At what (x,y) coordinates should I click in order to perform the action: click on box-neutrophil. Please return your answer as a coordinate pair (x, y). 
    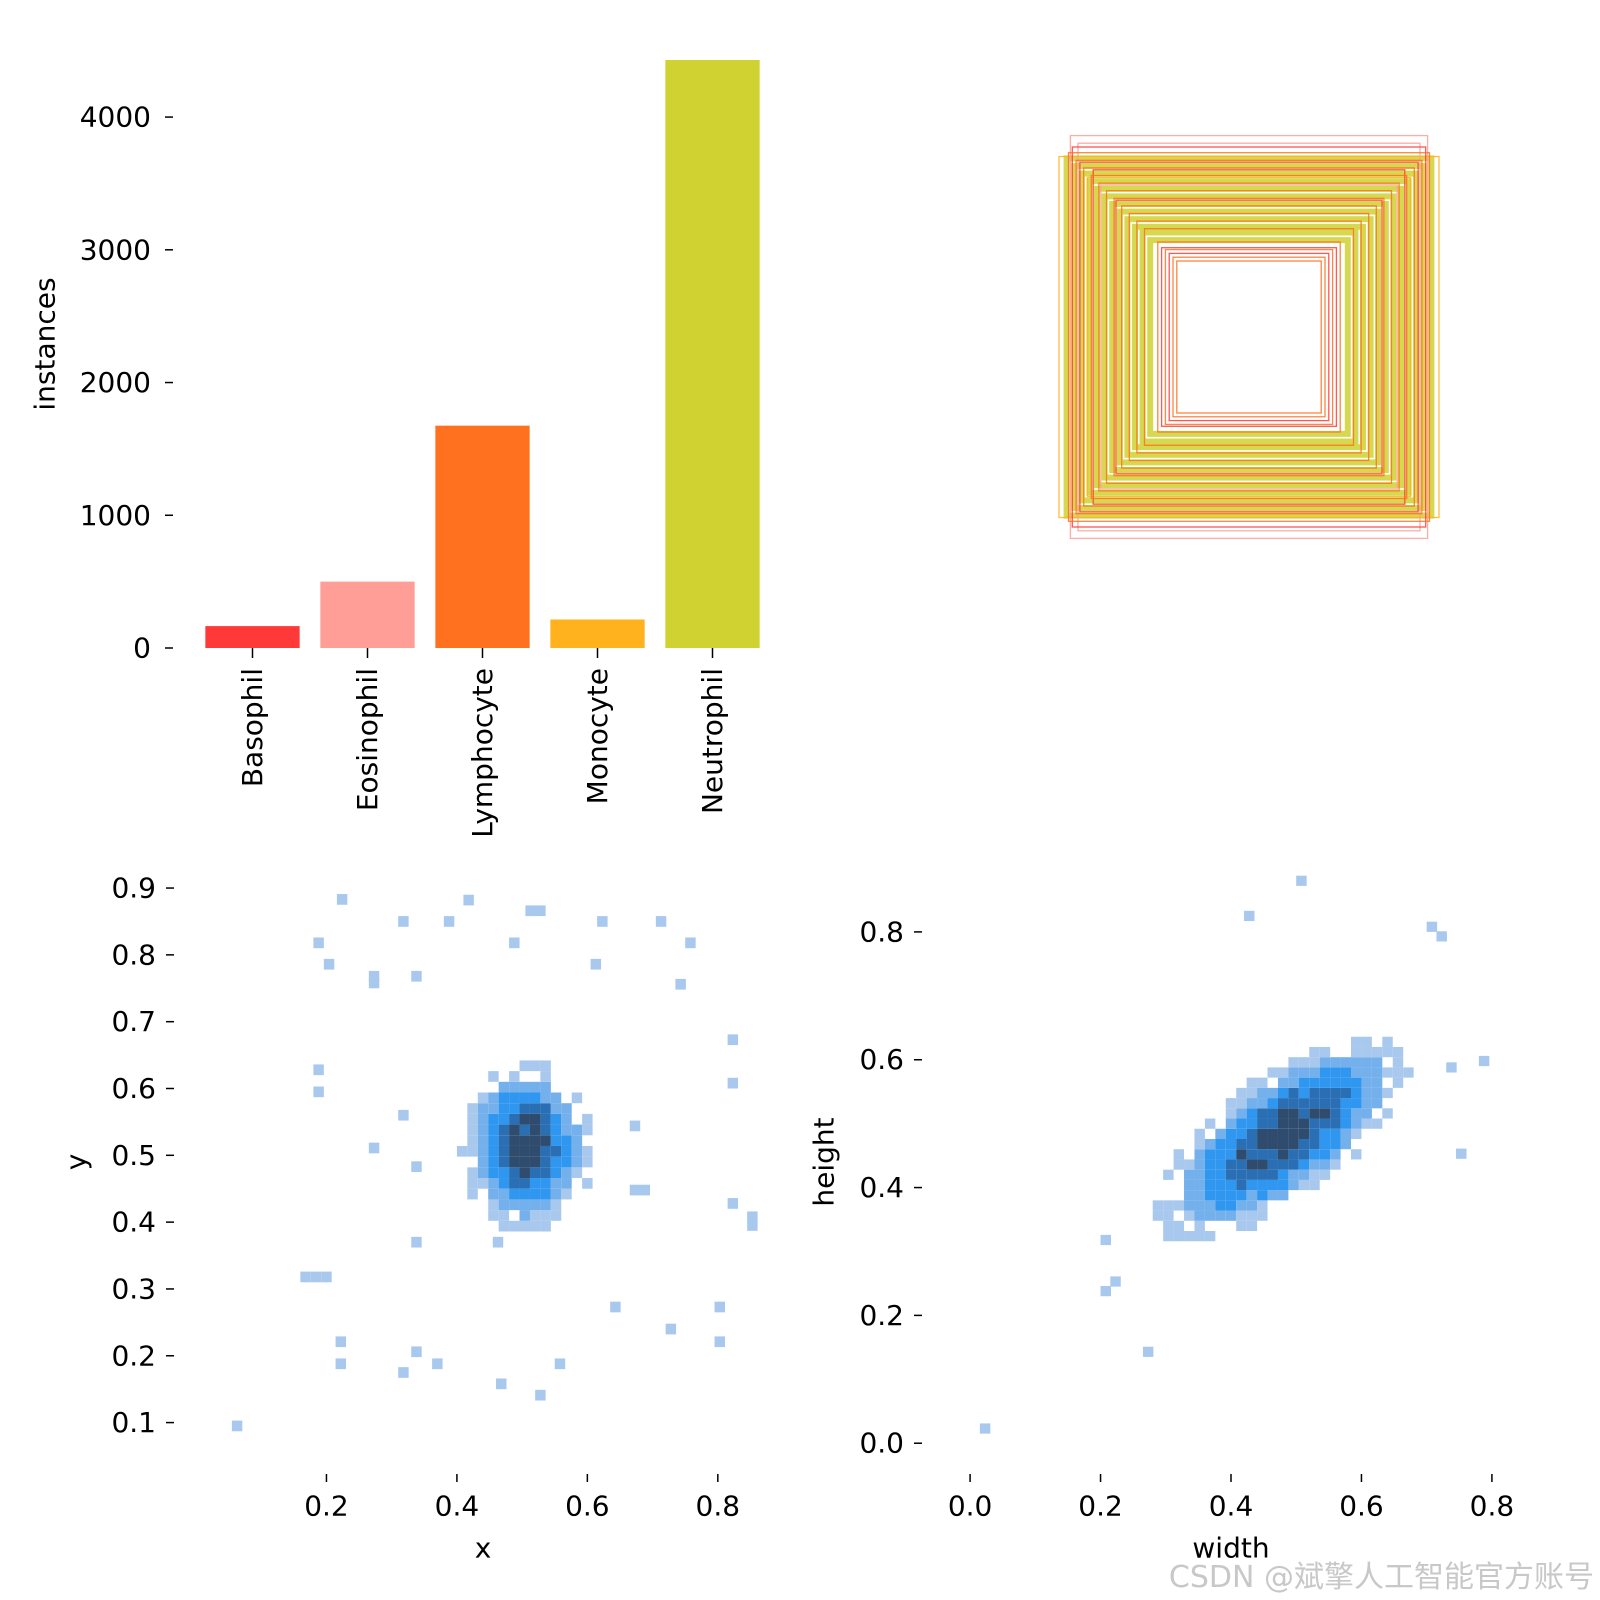
    Looking at the image, I should click on (1249, 337).